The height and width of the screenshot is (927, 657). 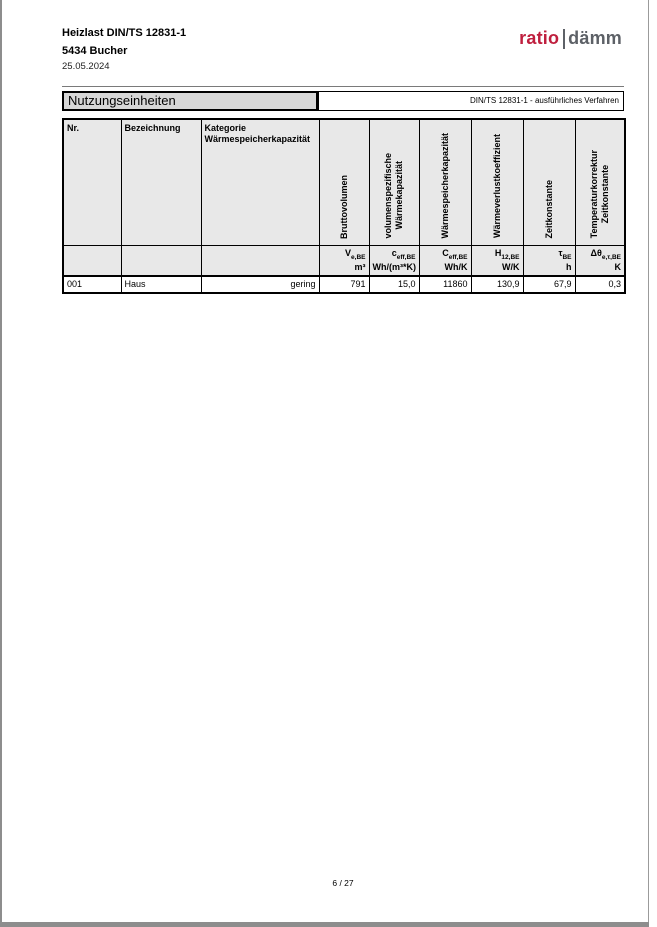 I want to click on document-date: 25.05.2024, so click(x=86, y=66).